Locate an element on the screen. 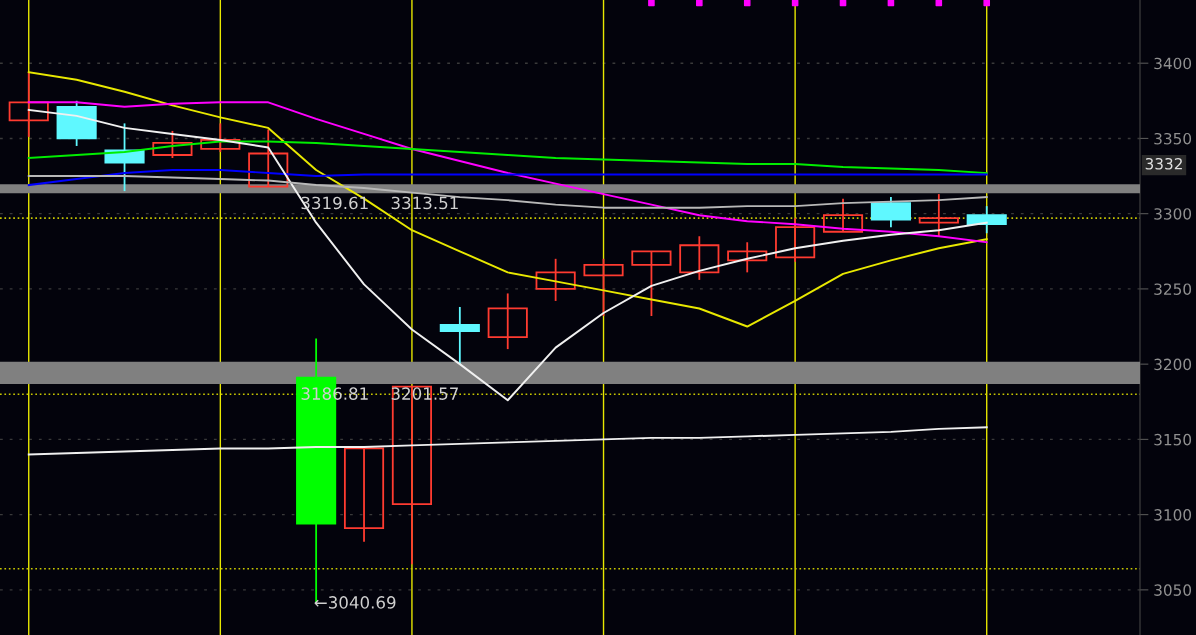  annotation: ←3040.69 is located at coordinates (355, 602).